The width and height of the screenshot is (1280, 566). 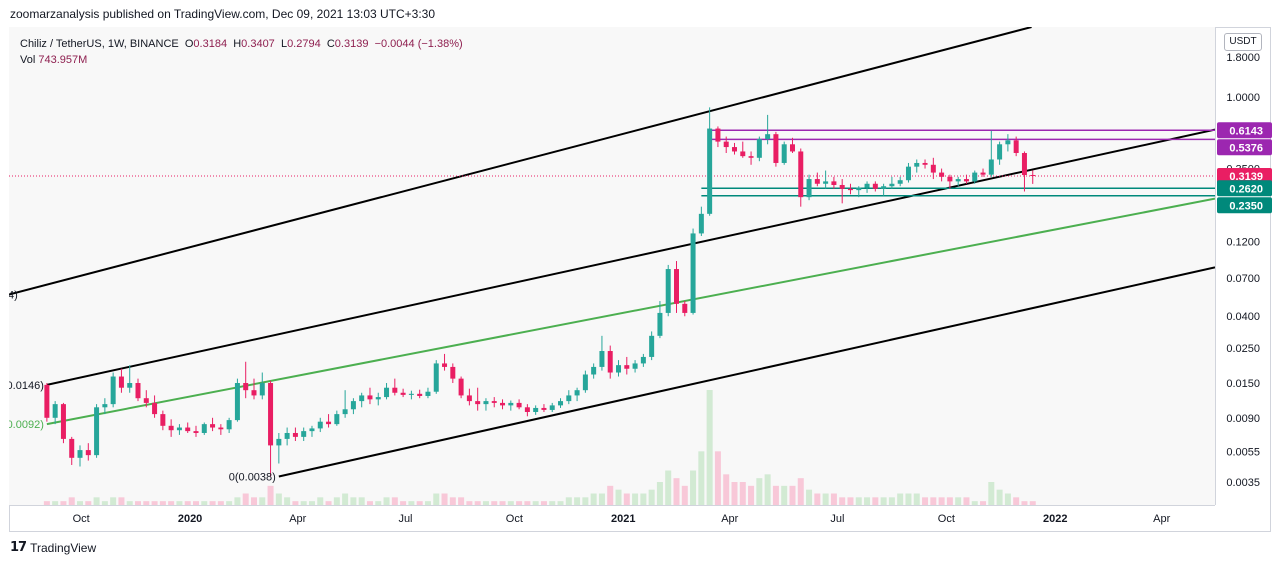 What do you see at coordinates (284, 44) in the screenshot?
I see `legend-low-label: L` at bounding box center [284, 44].